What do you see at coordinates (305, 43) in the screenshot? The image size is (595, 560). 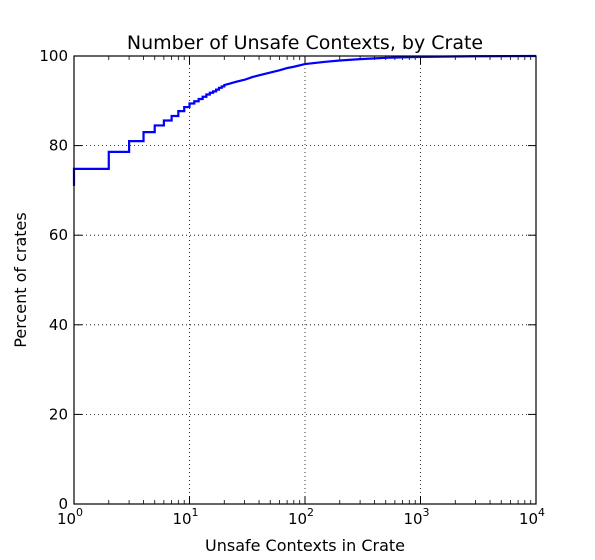 I see `chart-title: Number of Unsafe Contexts, by Crate` at bounding box center [305, 43].